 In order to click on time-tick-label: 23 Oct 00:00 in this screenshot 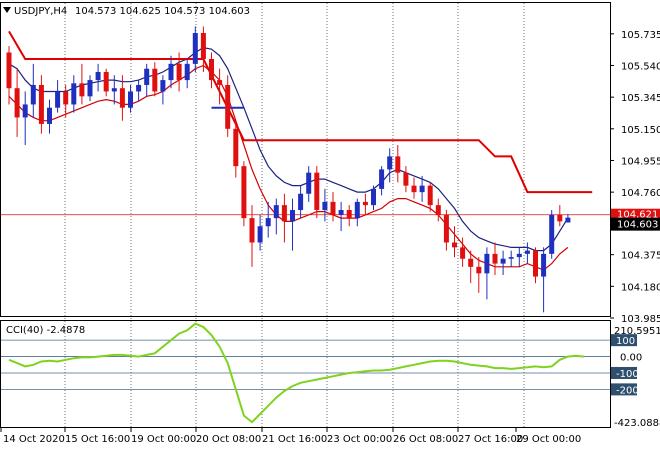, I will do `click(359, 439)`.